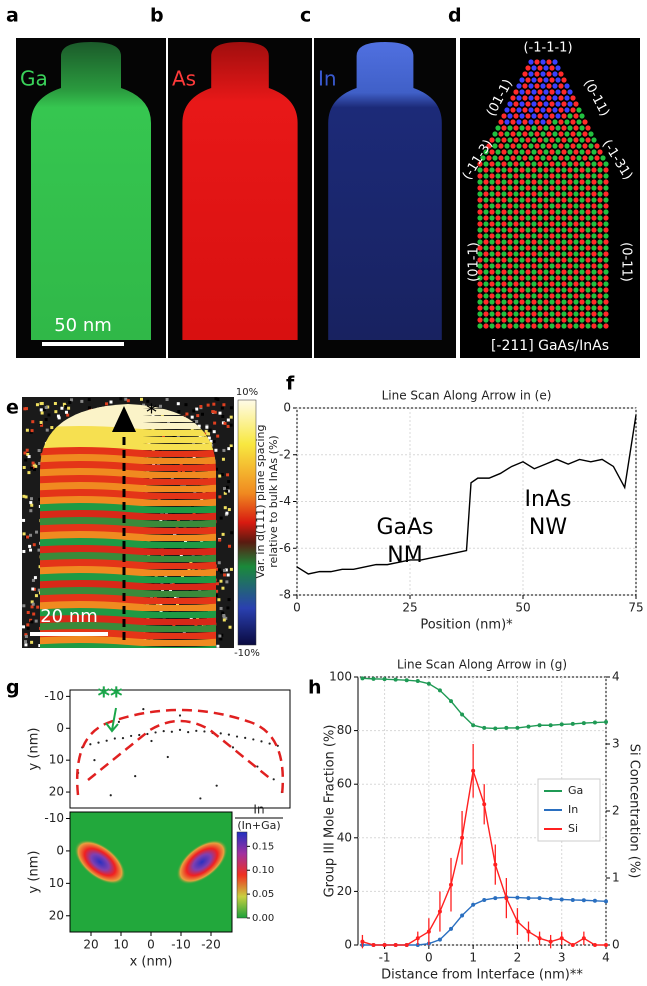 This screenshot has width=647, height=986. What do you see at coordinates (83, 325) in the screenshot?
I see `scale-bar-label: 50 nm` at bounding box center [83, 325].